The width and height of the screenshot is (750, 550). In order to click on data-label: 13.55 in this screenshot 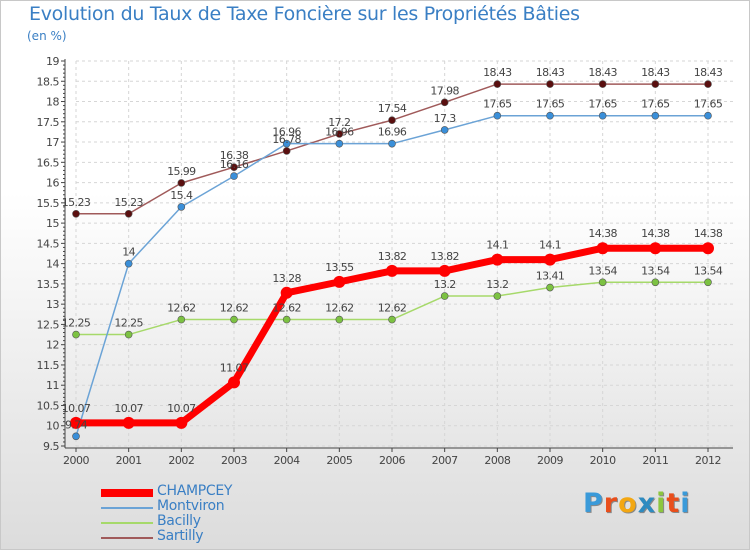, I will do `click(339, 267)`.